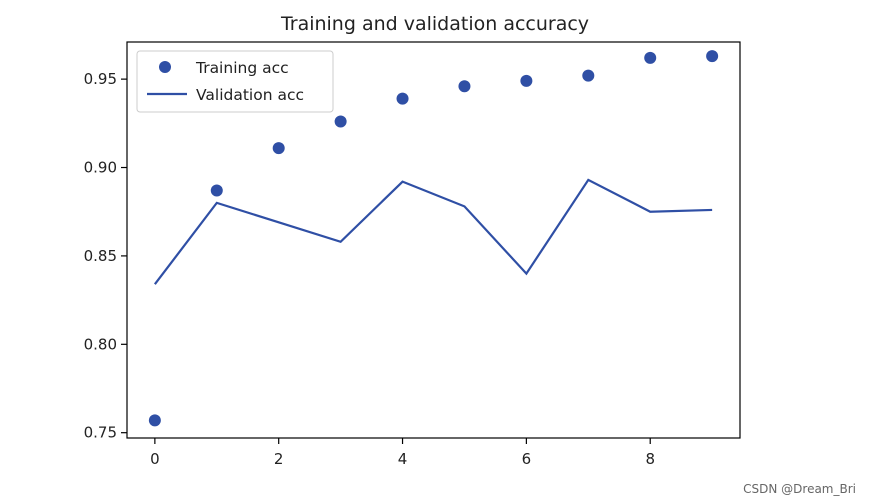 This screenshot has width=870, height=504. I want to click on chart-title: Training and validation accuracy, so click(434, 24).